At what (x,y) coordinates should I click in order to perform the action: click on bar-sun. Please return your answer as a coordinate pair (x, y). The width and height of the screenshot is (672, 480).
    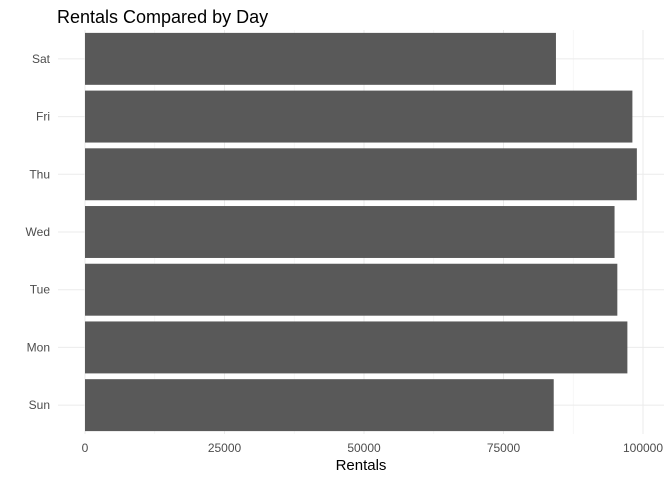
    Looking at the image, I should click on (319, 405).